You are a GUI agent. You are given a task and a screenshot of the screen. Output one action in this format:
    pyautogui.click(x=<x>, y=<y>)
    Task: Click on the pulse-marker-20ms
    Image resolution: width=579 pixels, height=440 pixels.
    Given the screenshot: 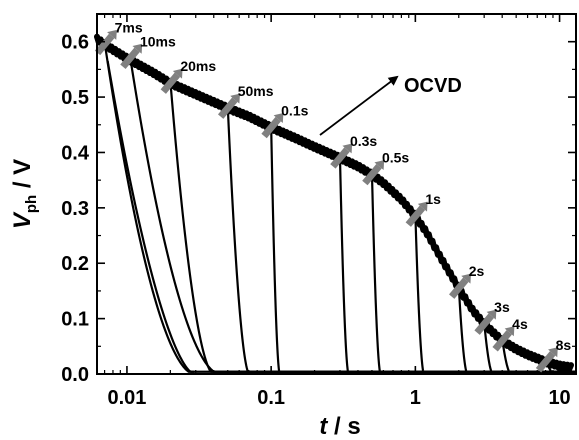 What is the action you would take?
    pyautogui.click(x=171, y=81)
    